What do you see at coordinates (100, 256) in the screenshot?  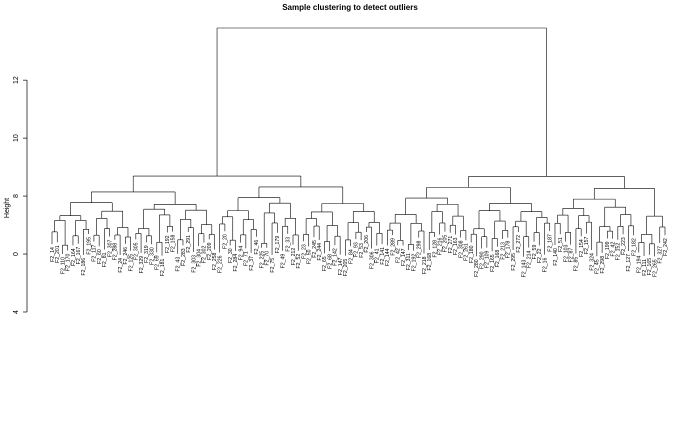 I see `leaf-label: F2_60` at bounding box center [100, 256].